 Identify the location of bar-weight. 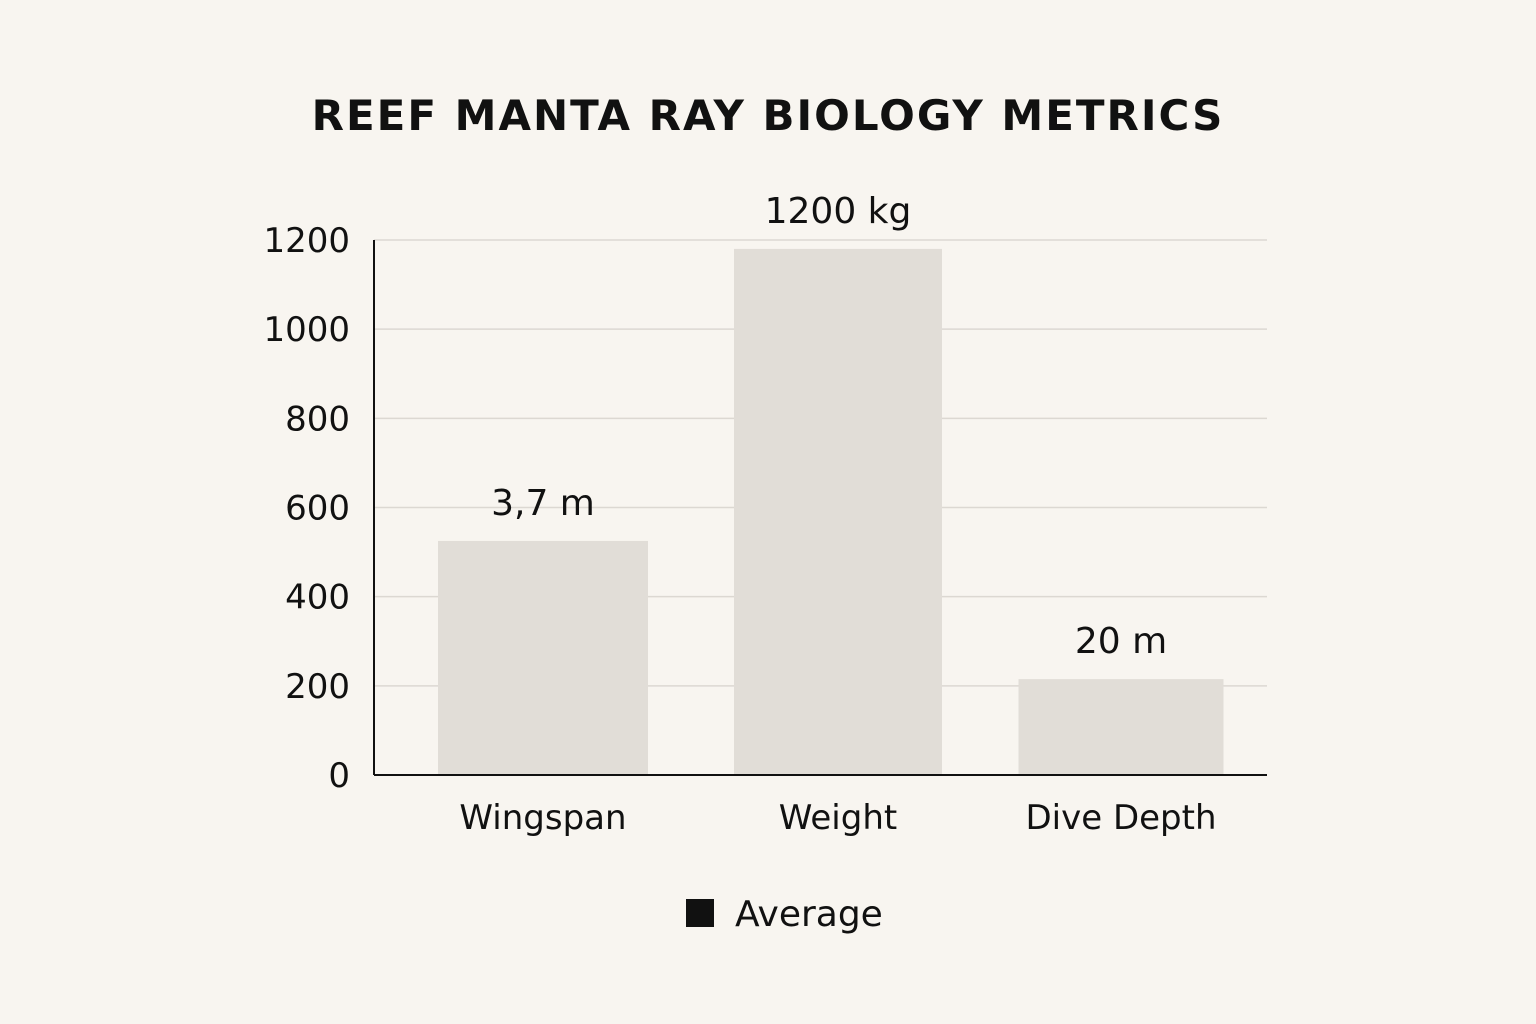
(838, 511).